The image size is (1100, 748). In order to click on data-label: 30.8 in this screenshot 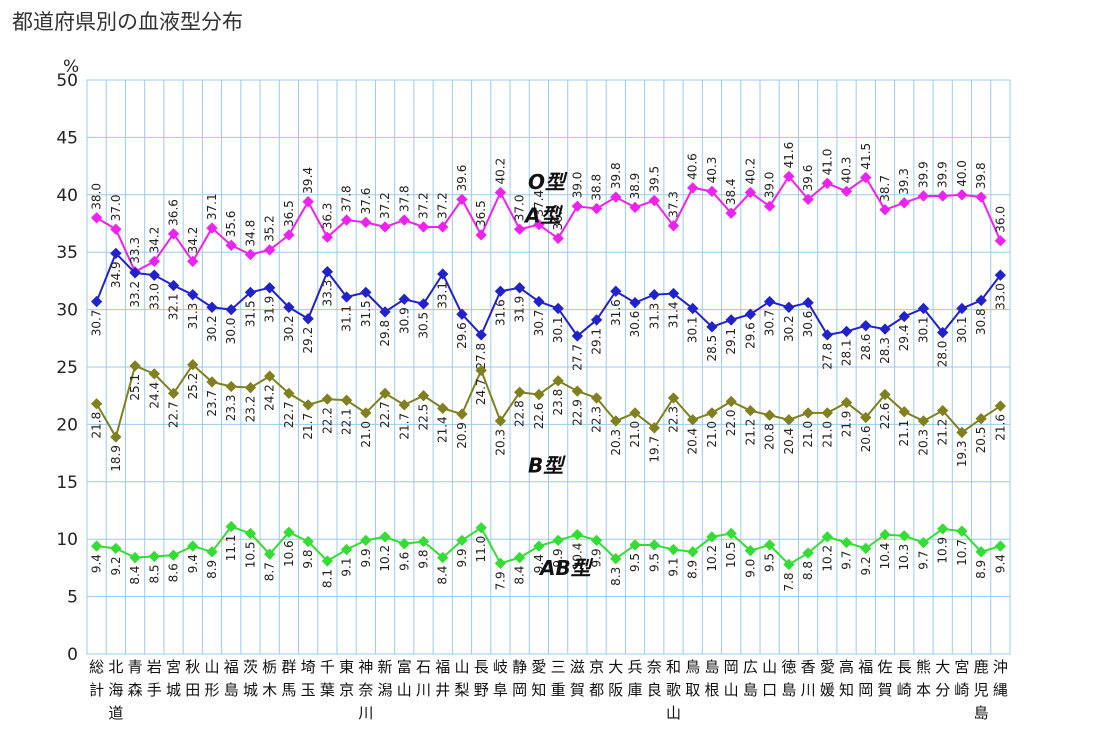, I will do `click(981, 321)`.